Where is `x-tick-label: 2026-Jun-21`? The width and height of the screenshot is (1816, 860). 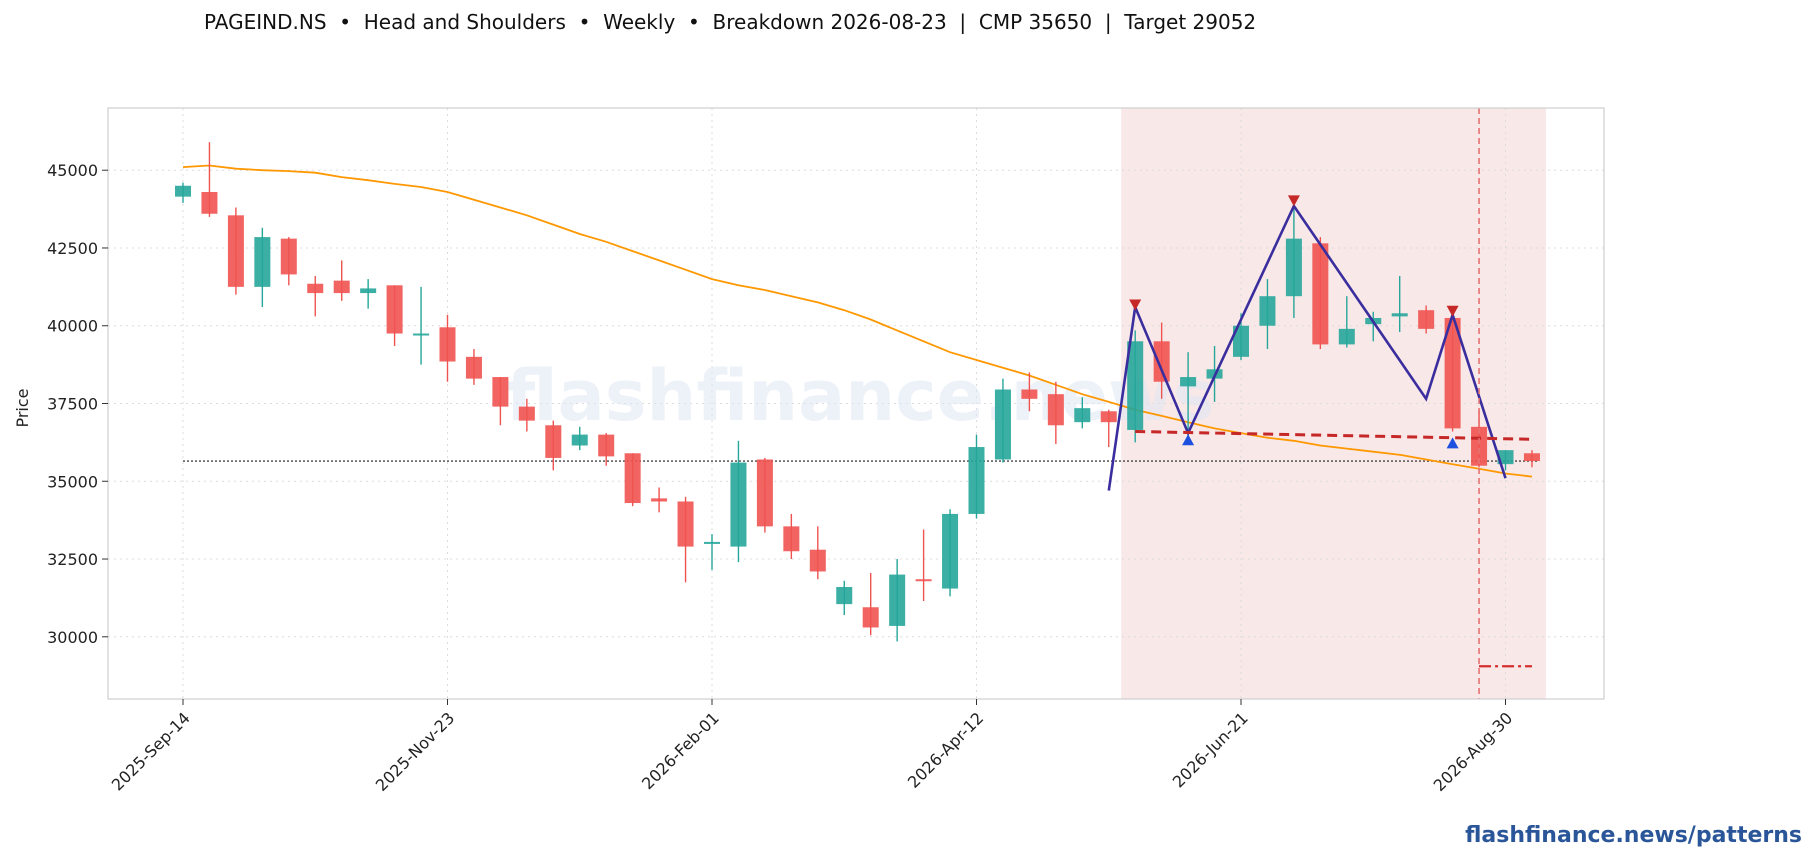 x-tick-label: 2026-Jun-21 is located at coordinates (1210, 749).